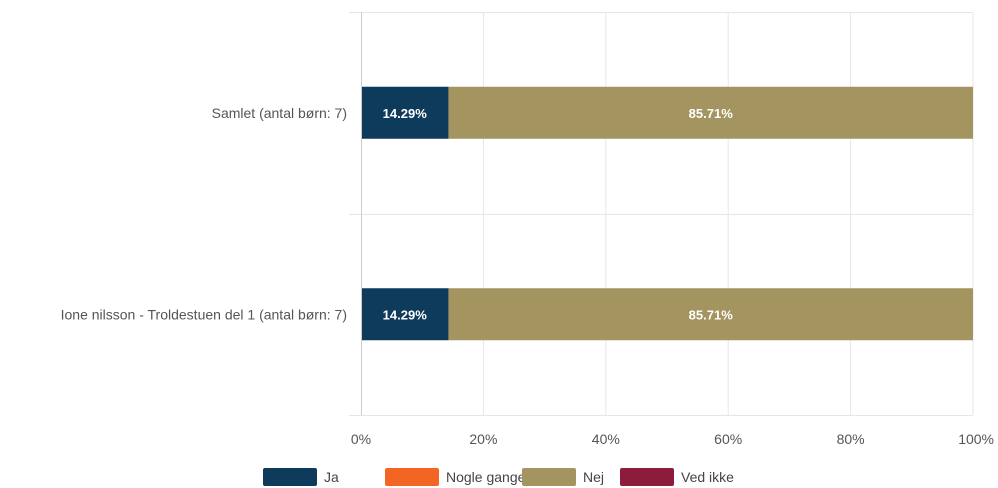  I want to click on category-label: Samlet (antal børn: 7), so click(279, 113).